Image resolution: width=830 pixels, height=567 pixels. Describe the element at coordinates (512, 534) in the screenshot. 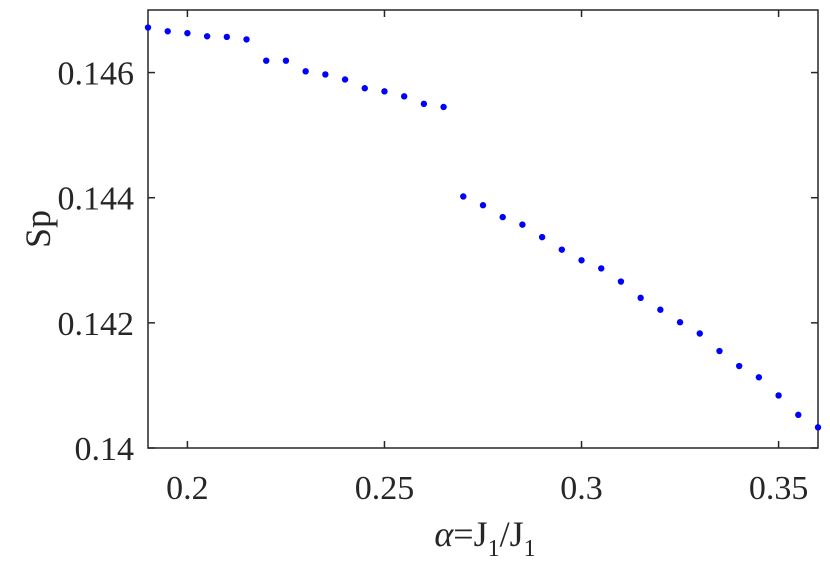

I see `x-axis-label-slash: /J` at that location.